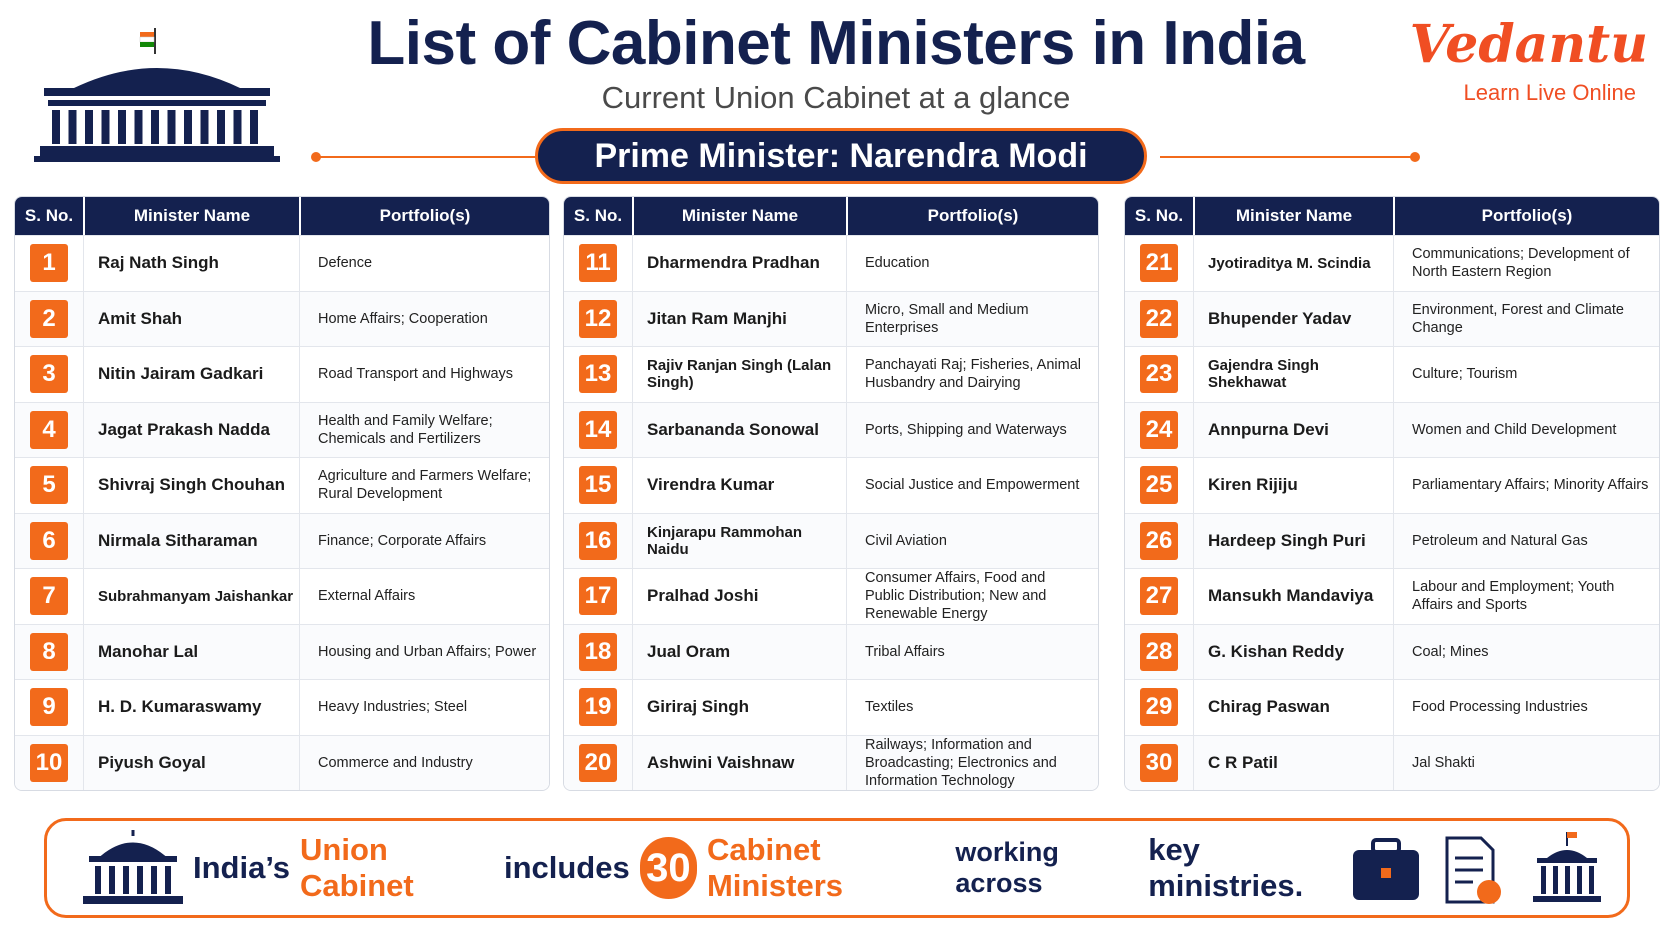 This screenshot has height=941, width=1672. I want to click on cell: 23, so click(1159, 374).